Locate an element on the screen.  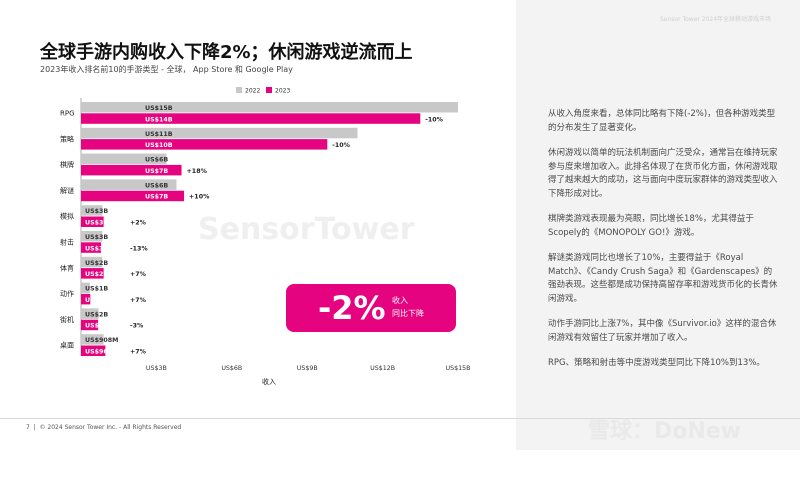
callout-line2: 同比下降 is located at coordinates (408, 313).